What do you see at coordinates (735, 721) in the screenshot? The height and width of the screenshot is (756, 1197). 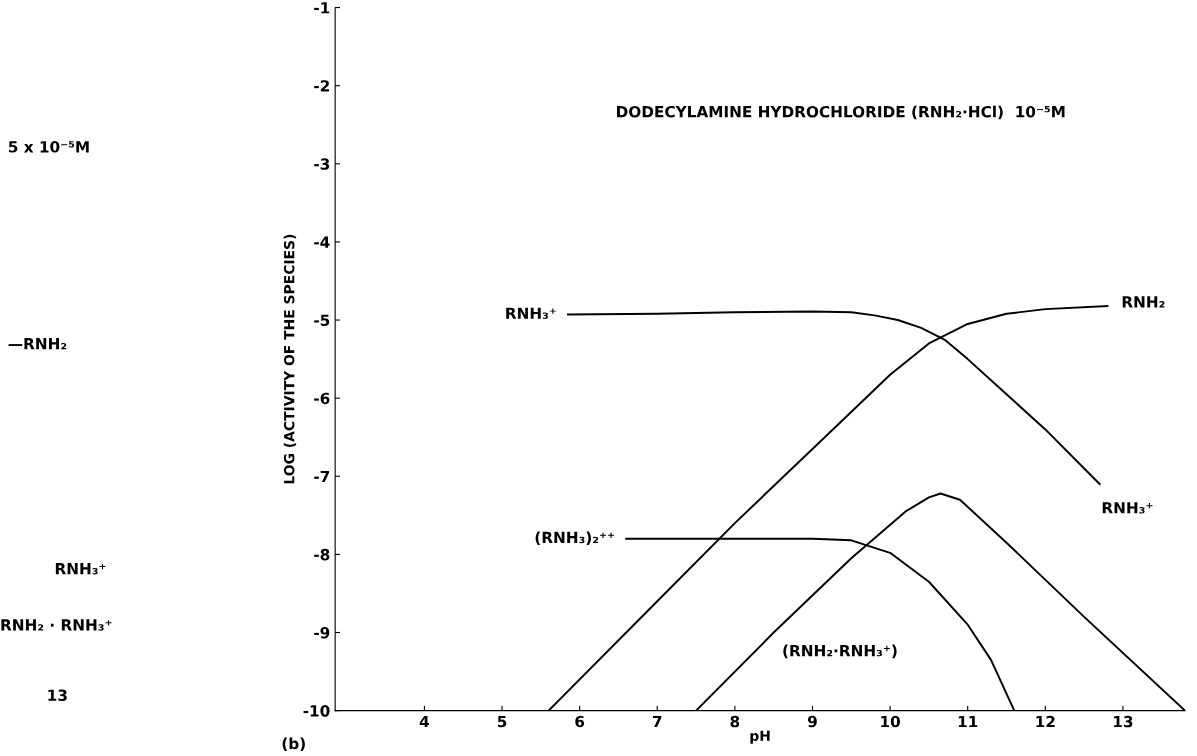 I see `x-tick-label: 8` at bounding box center [735, 721].